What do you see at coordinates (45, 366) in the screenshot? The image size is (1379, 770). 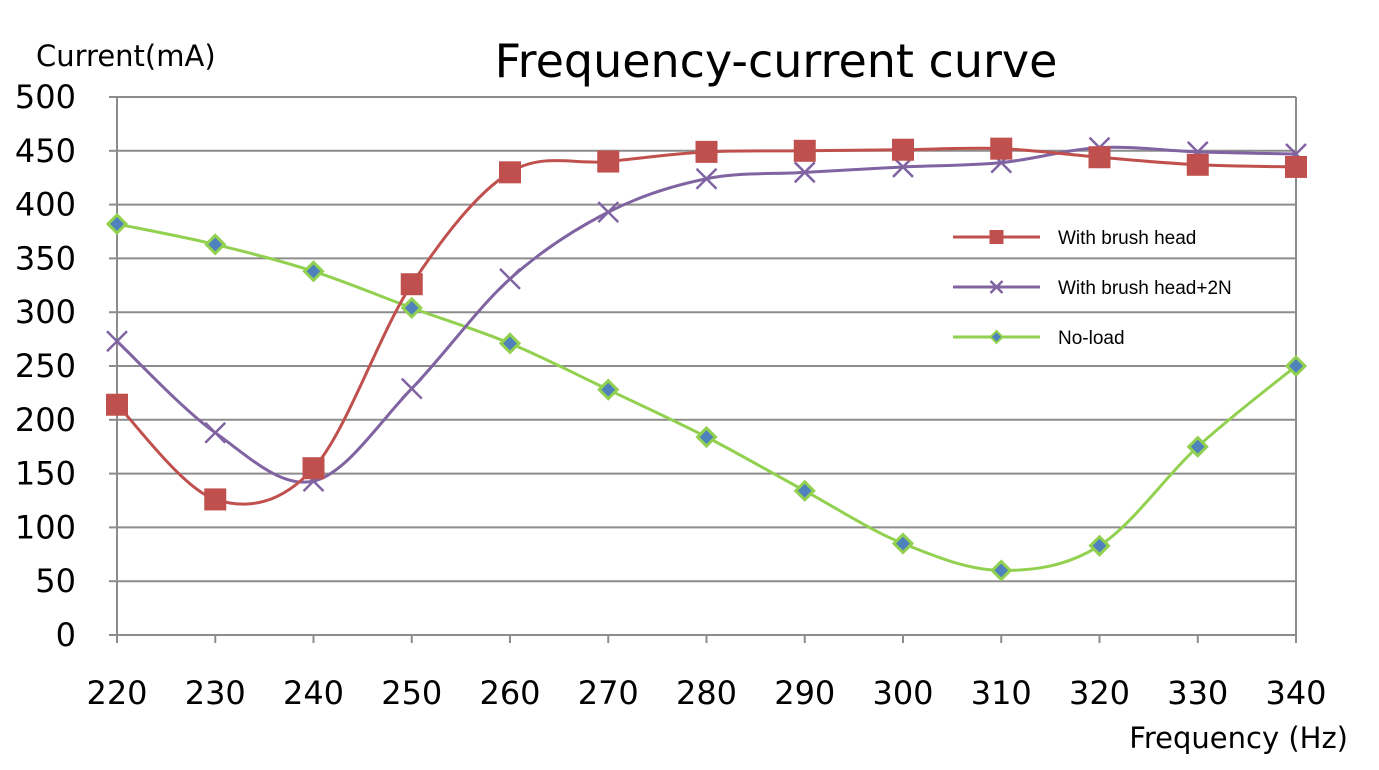 I see `y-tick-label: 250` at bounding box center [45, 366].